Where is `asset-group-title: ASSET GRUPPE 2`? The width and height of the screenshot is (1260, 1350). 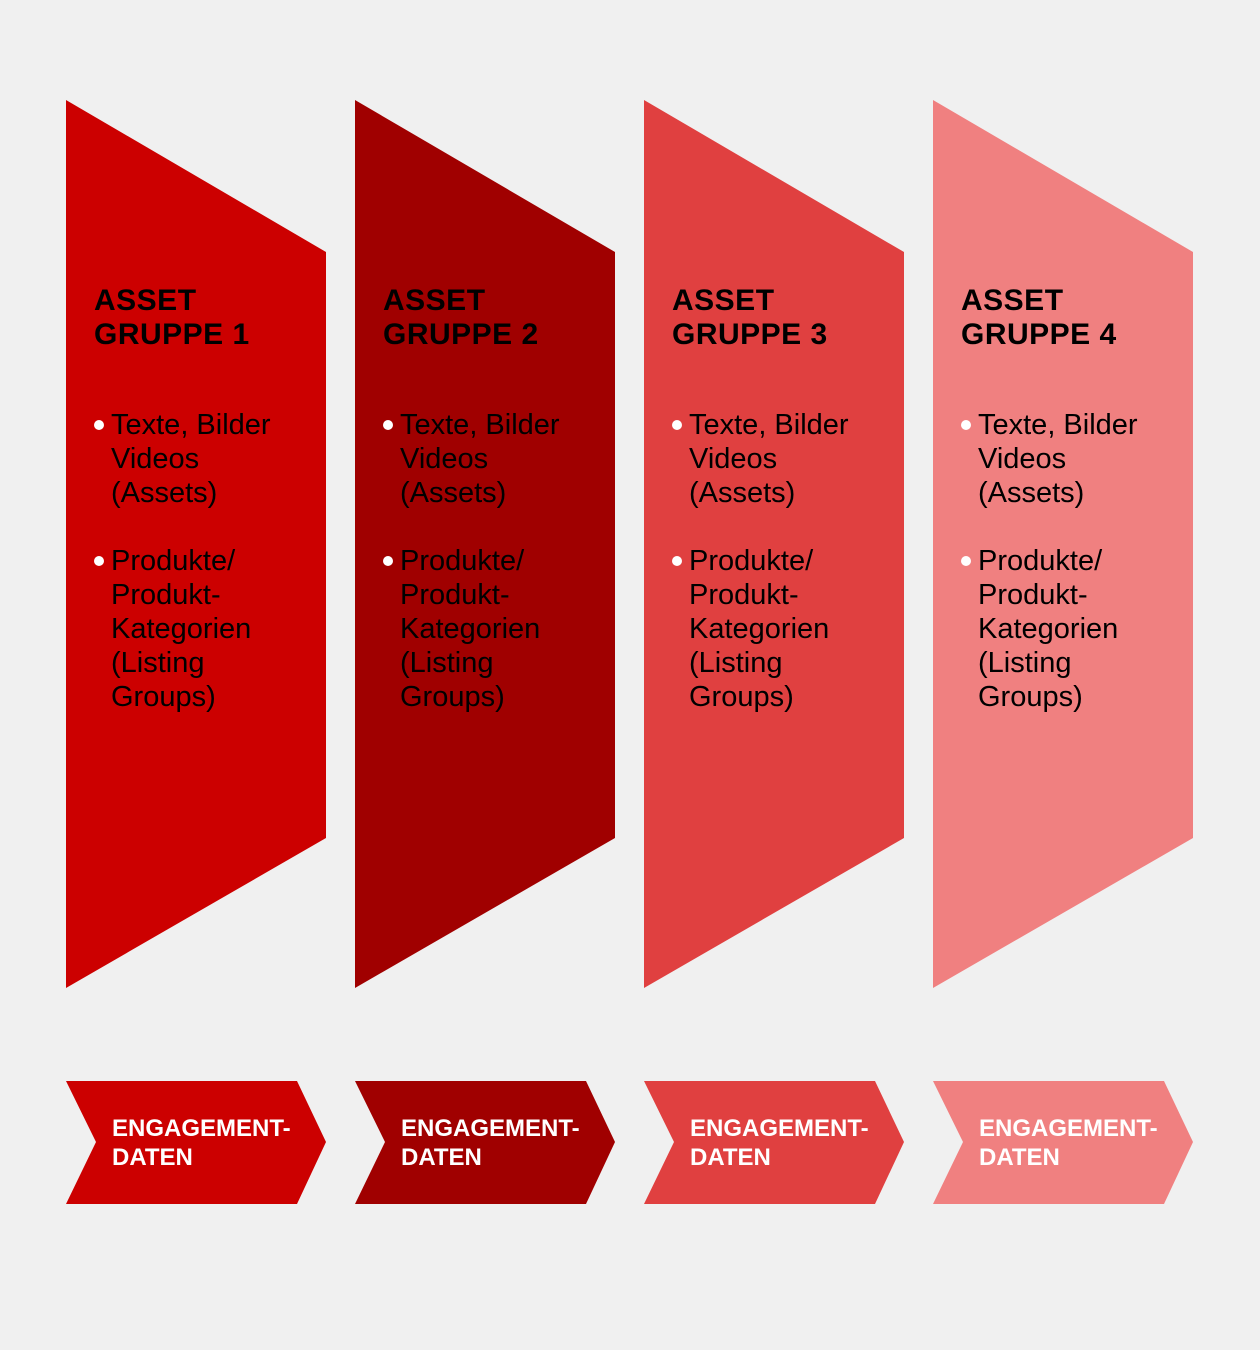
asset-group-title: ASSET GRUPPE 2 is located at coordinates (461, 318).